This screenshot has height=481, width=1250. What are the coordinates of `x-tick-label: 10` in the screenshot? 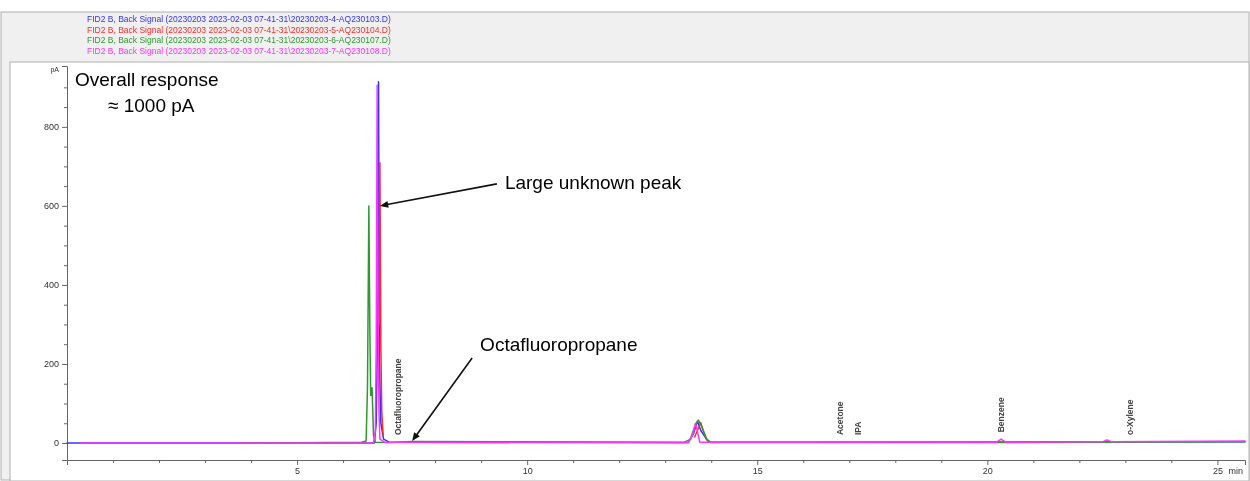 It's located at (527, 471).